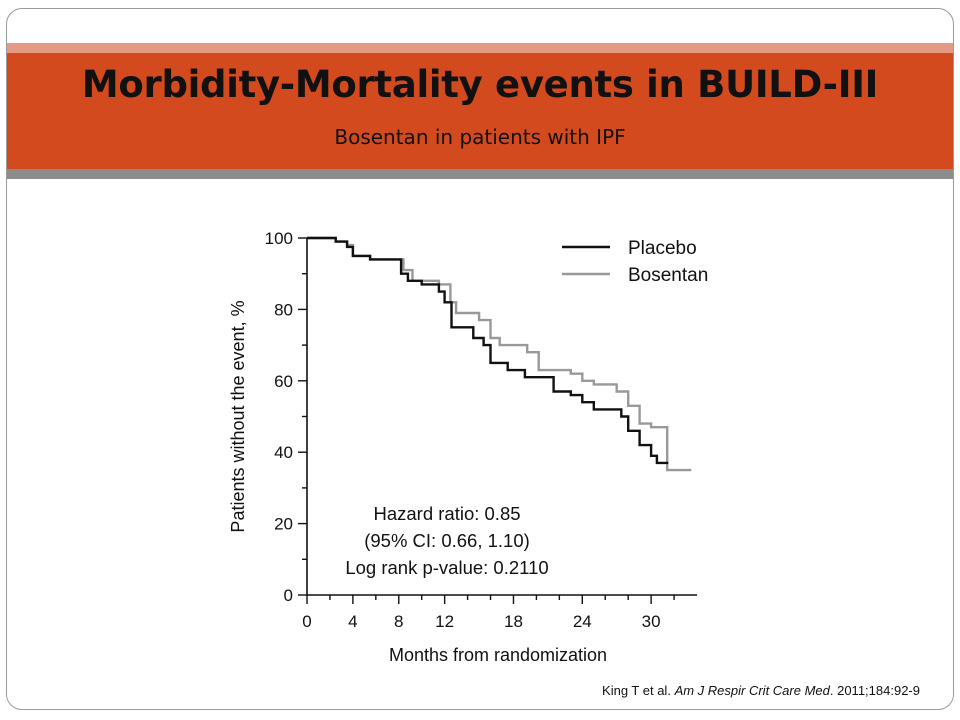  I want to click on y-tick-label: 100, so click(279, 238).